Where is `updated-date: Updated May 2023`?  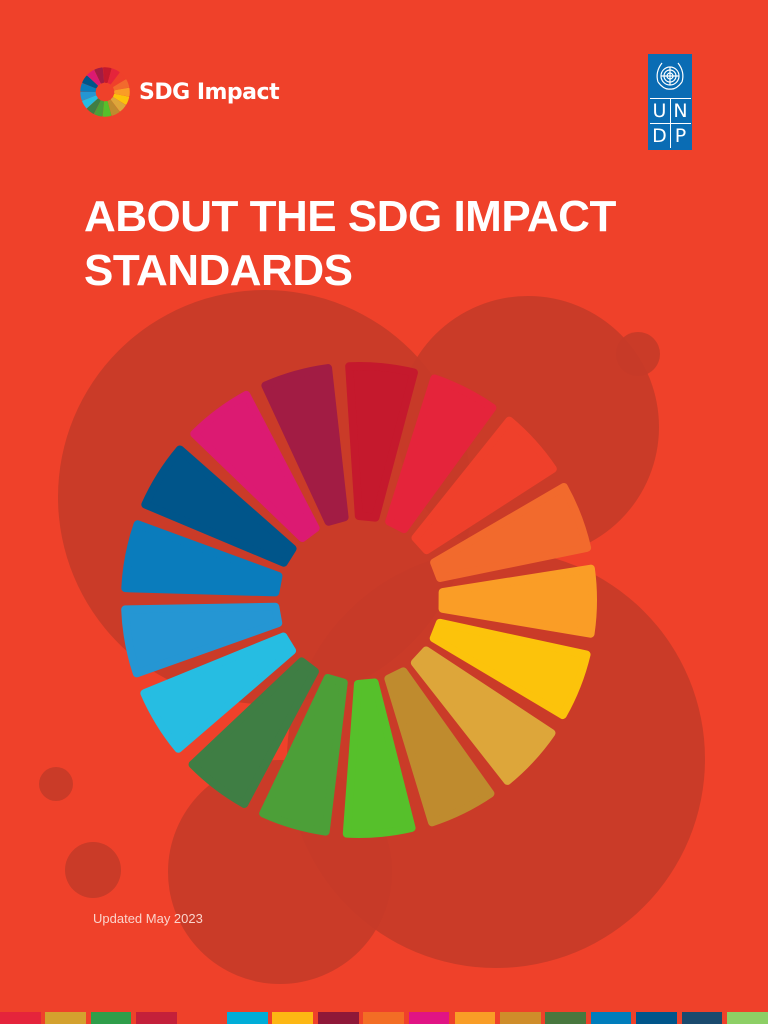
updated-date: Updated May 2023 is located at coordinates (148, 918).